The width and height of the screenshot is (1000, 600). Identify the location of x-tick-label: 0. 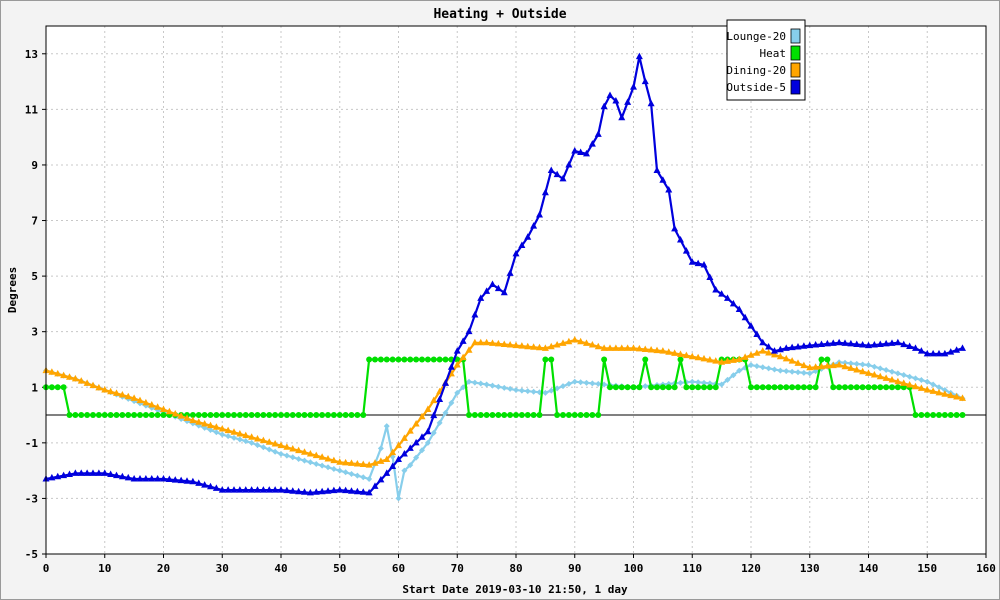
(46, 568).